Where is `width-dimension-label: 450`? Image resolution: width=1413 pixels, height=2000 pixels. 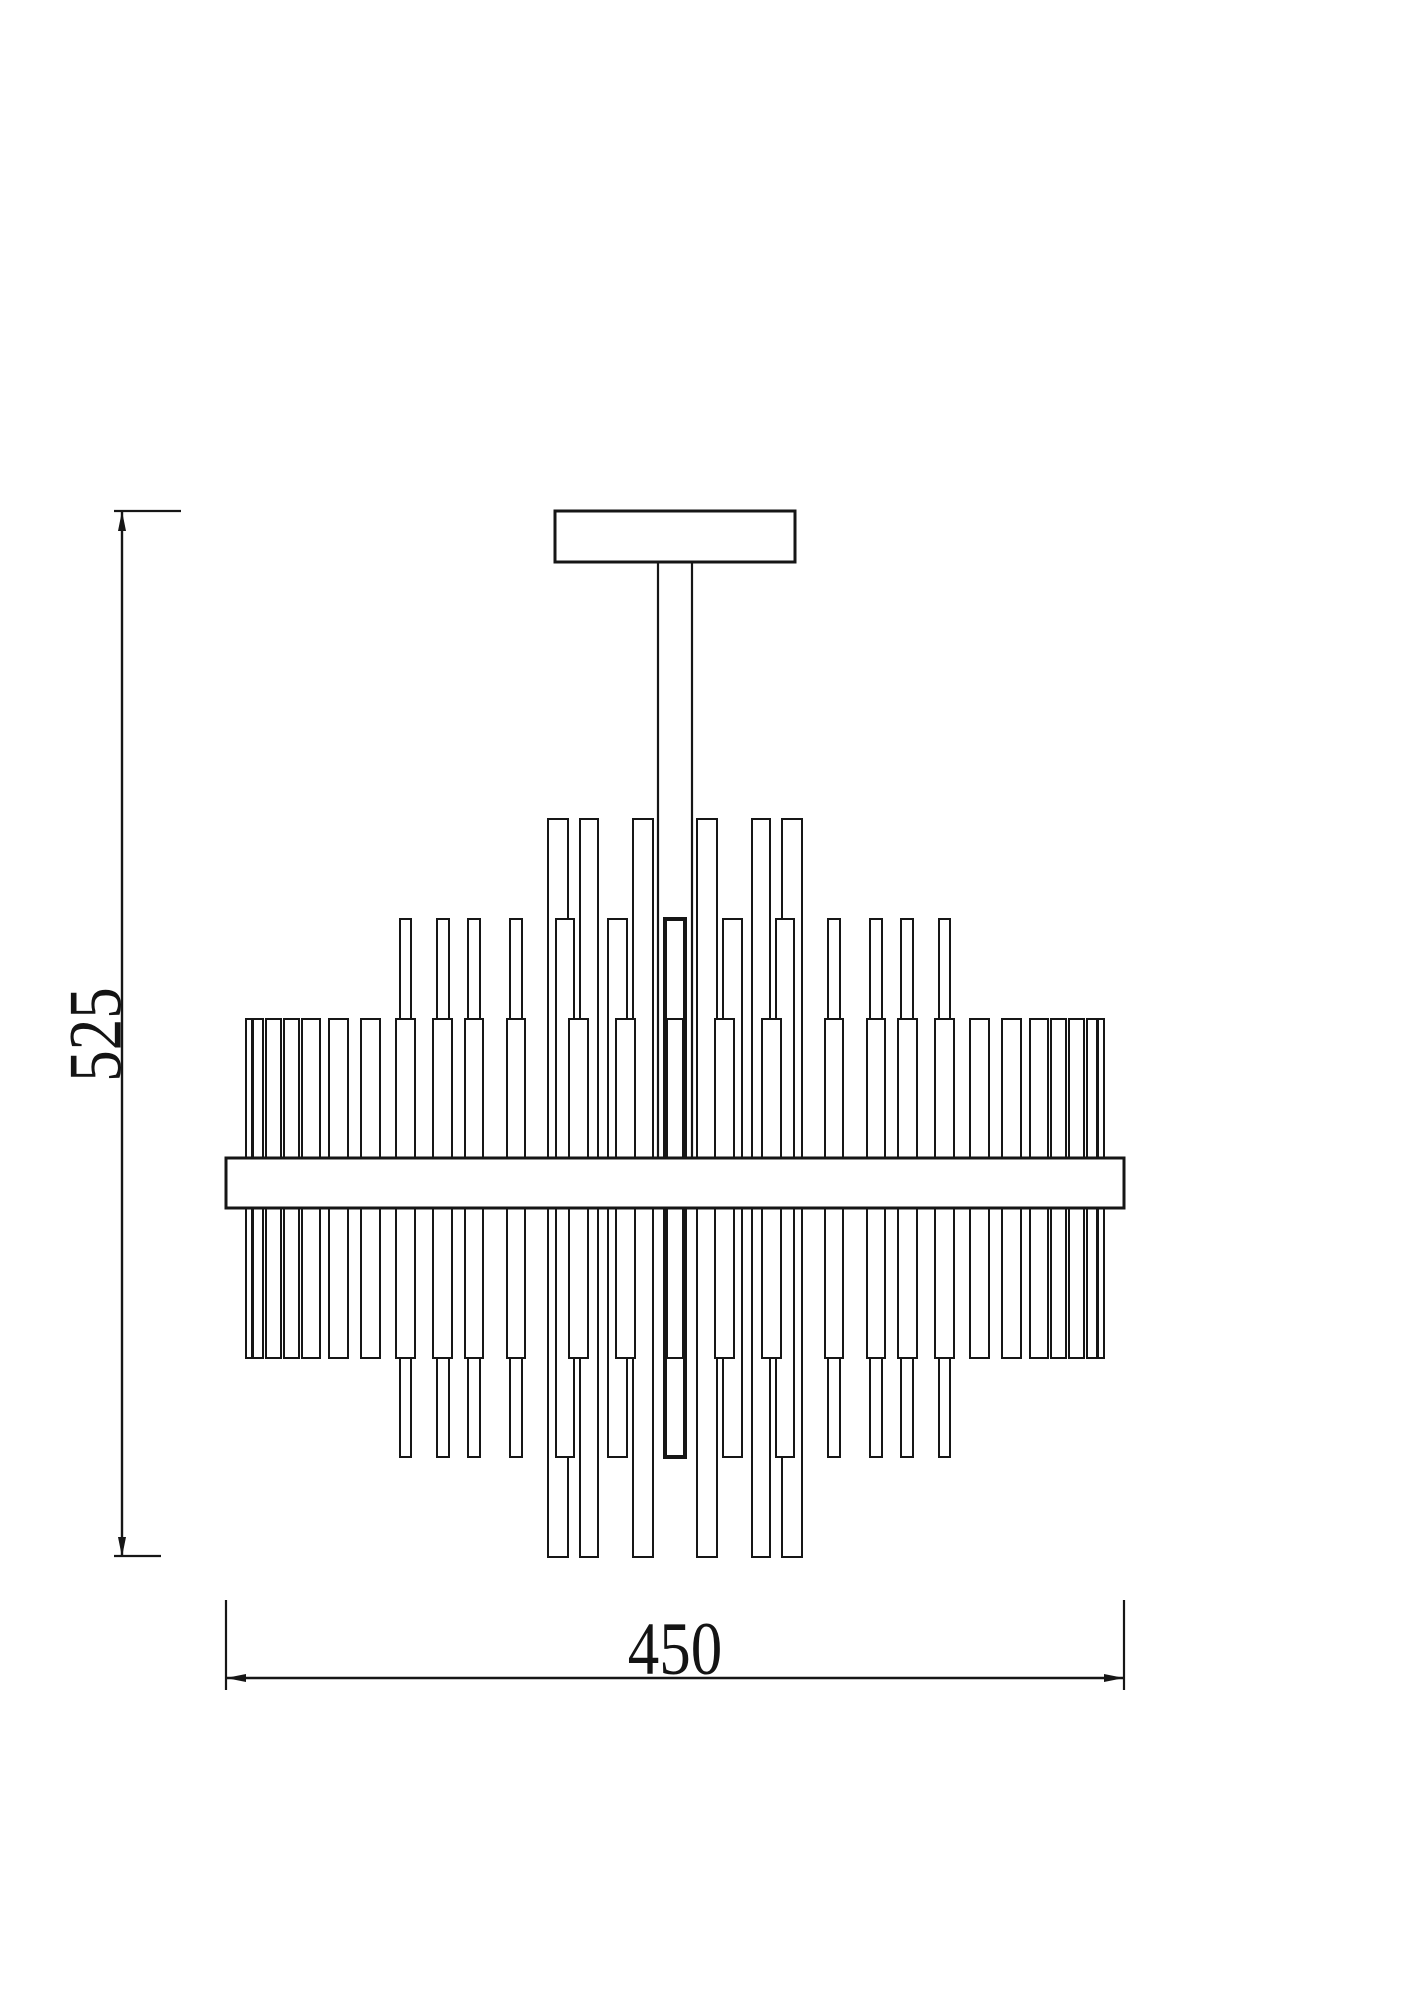 width-dimension-label: 450 is located at coordinates (675, 1649).